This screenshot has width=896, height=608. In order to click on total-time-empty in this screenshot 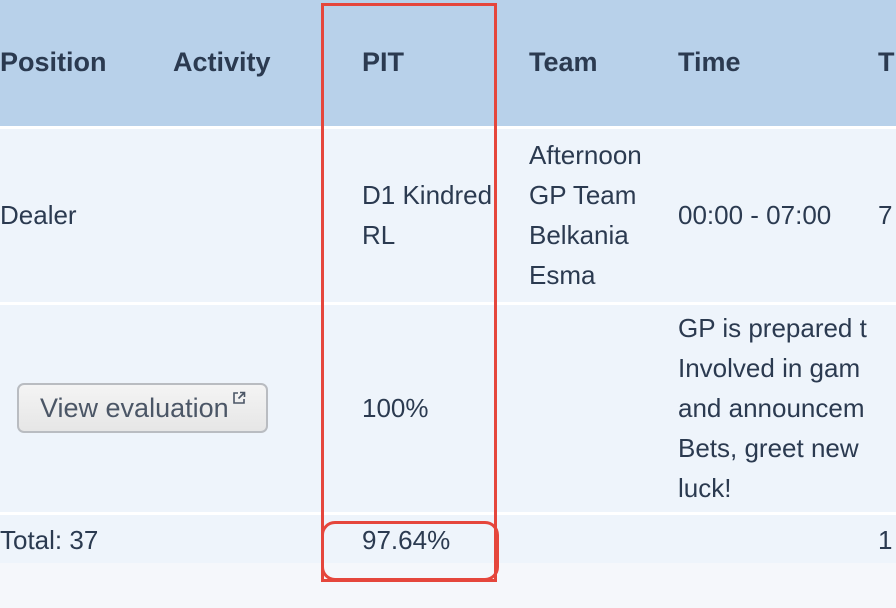, I will do `click(778, 538)`.